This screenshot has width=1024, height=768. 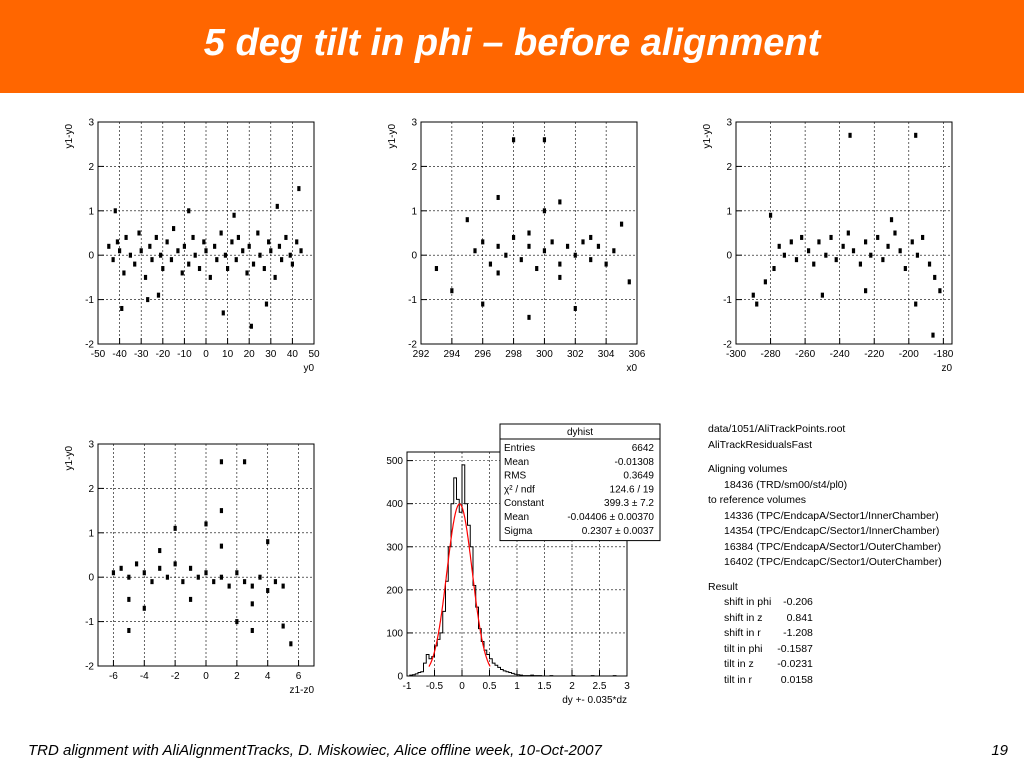 What do you see at coordinates (271, 354) in the screenshot?
I see `x-tick-label: 30` at bounding box center [271, 354].